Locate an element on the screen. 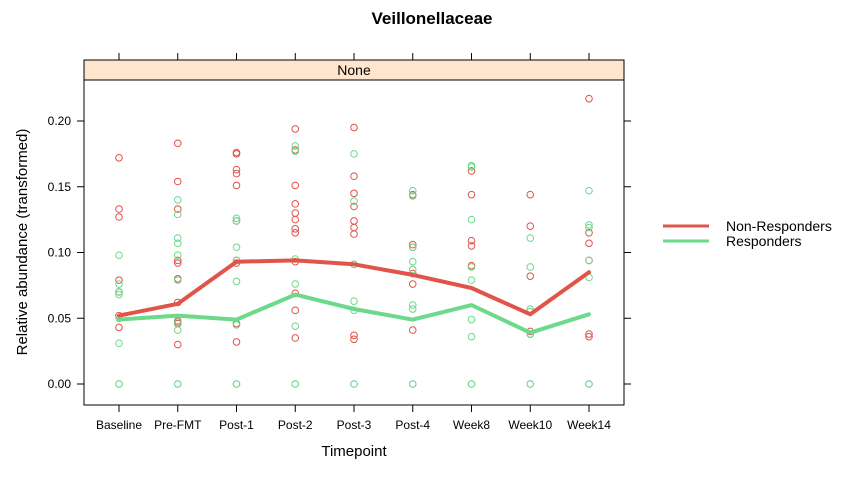  x-tick-label: Baseline is located at coordinates (119, 425).